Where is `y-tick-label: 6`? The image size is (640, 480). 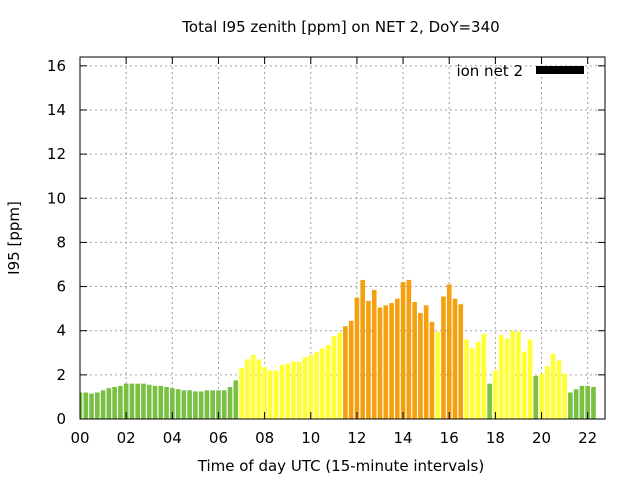 y-tick-label: 6 is located at coordinates (61, 287).